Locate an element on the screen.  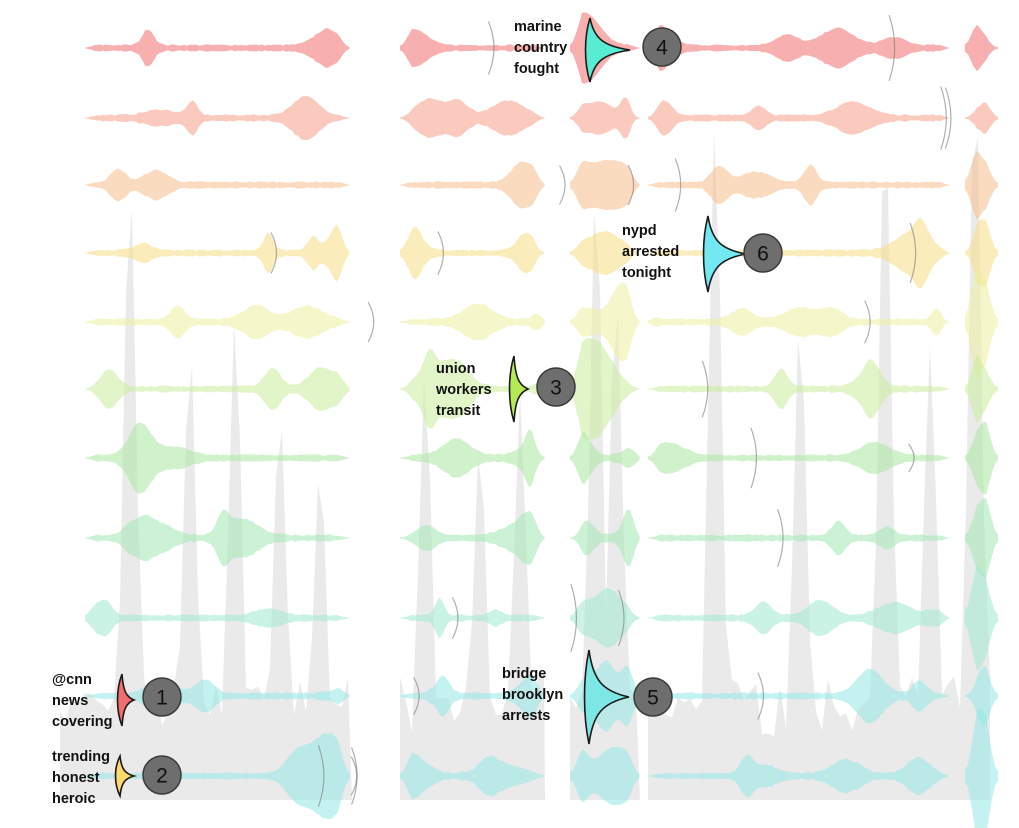
event-keyword: bridge is located at coordinates (524, 674).